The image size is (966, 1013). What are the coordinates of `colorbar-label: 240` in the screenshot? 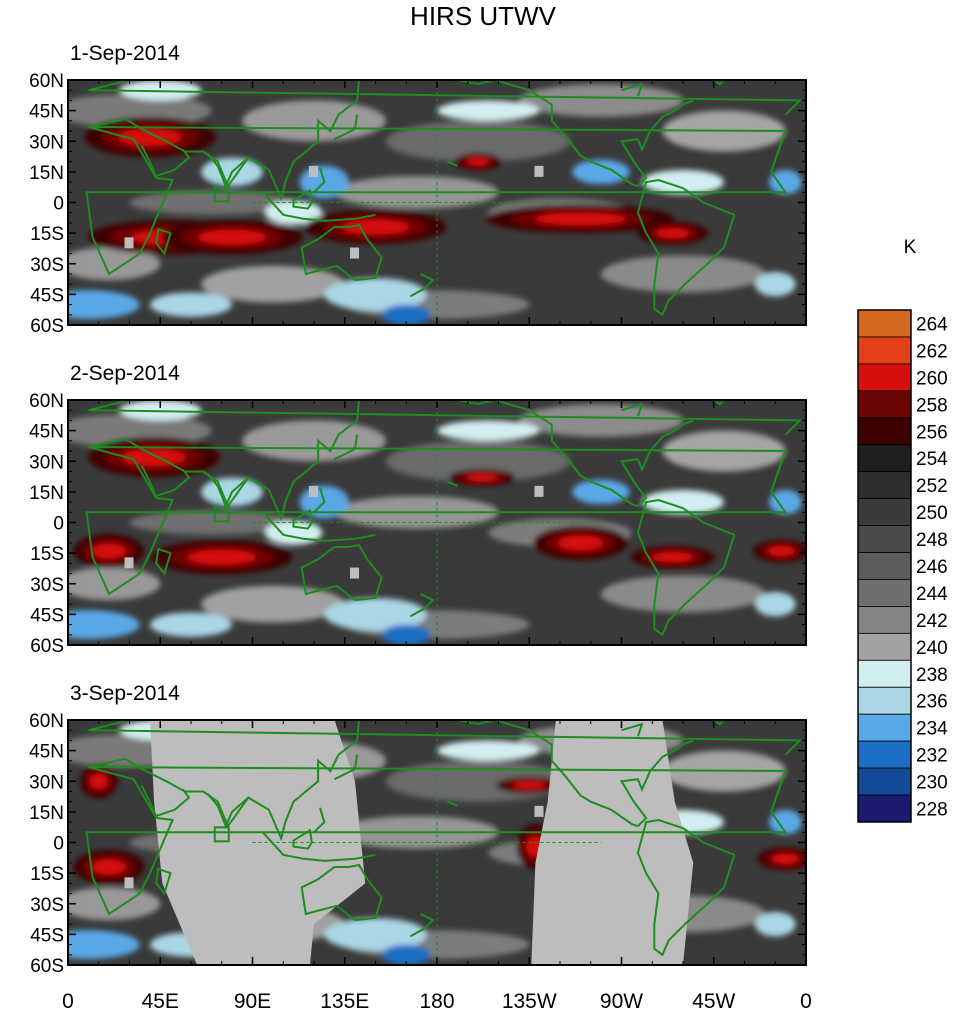 It's located at (932, 648).